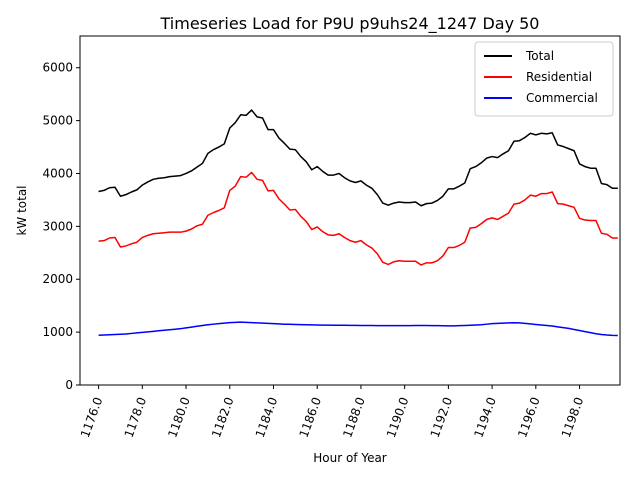 The height and width of the screenshot is (485, 640). Describe the element at coordinates (136, 417) in the screenshot. I see `x-tick-label: 1178.0` at that location.